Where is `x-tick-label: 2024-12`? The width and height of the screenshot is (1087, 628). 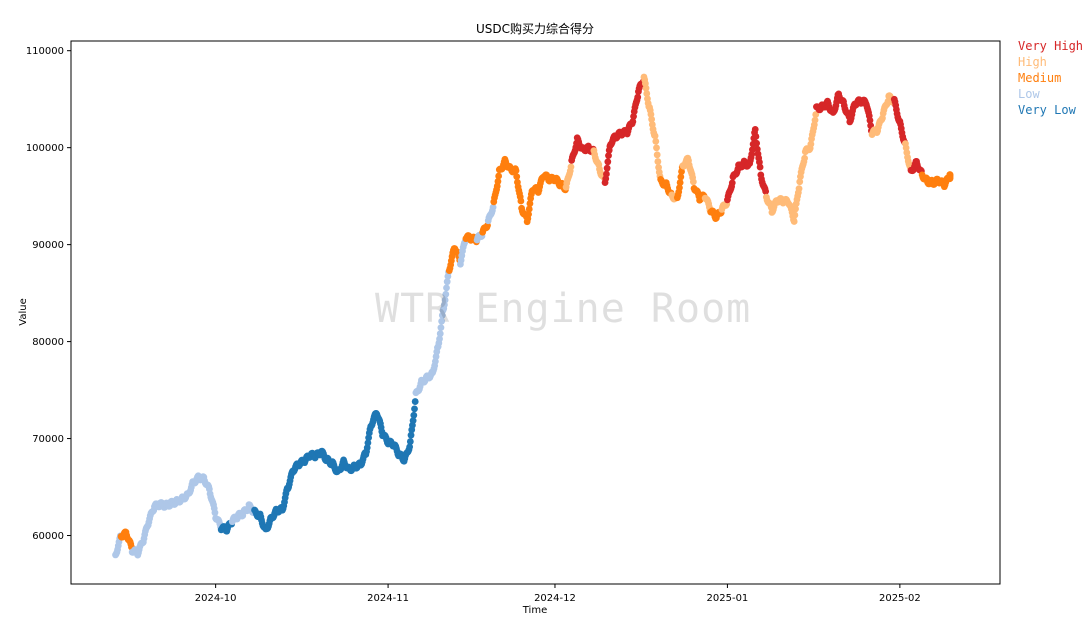
x-tick-label: 2024-12 is located at coordinates (555, 598).